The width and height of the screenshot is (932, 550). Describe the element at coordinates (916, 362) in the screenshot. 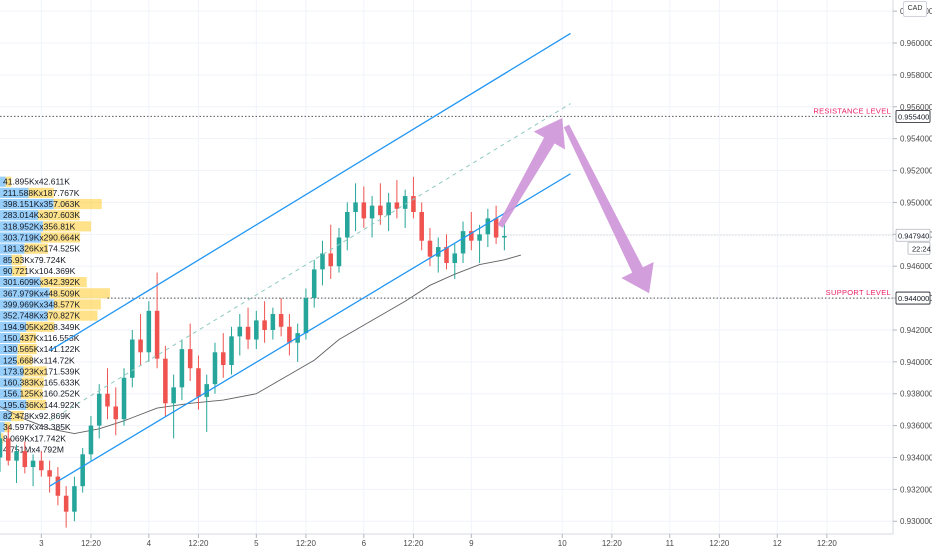

I see `price-tick-label: 0.940000` at that location.